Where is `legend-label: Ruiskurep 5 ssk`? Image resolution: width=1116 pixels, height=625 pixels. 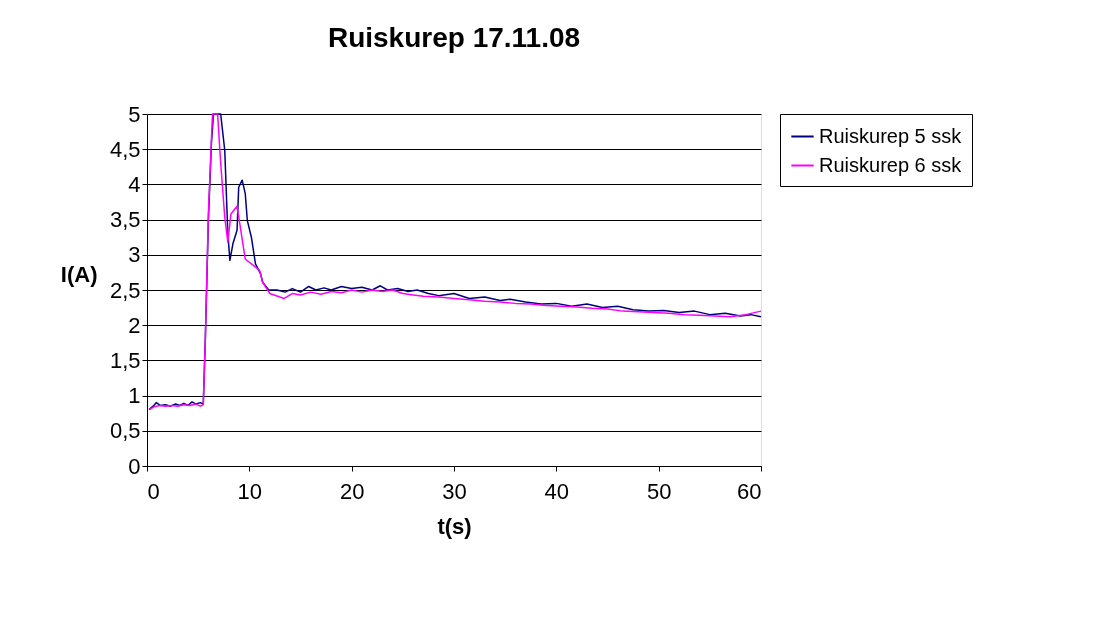
legend-label: Ruiskurep 5 ssk is located at coordinates (891, 135).